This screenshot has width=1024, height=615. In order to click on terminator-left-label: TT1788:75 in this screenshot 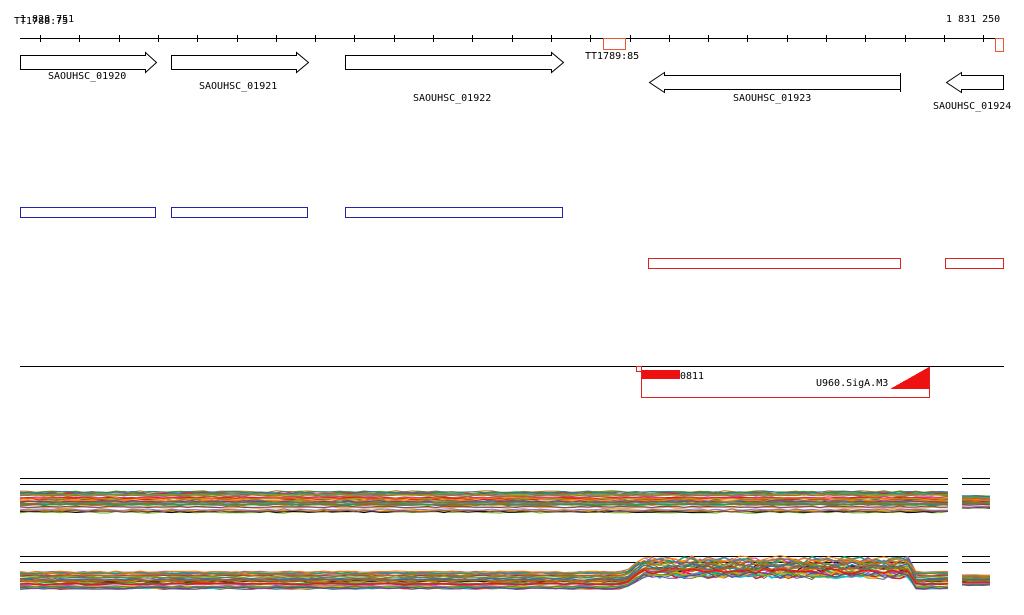, I will do `click(41, 22)`.